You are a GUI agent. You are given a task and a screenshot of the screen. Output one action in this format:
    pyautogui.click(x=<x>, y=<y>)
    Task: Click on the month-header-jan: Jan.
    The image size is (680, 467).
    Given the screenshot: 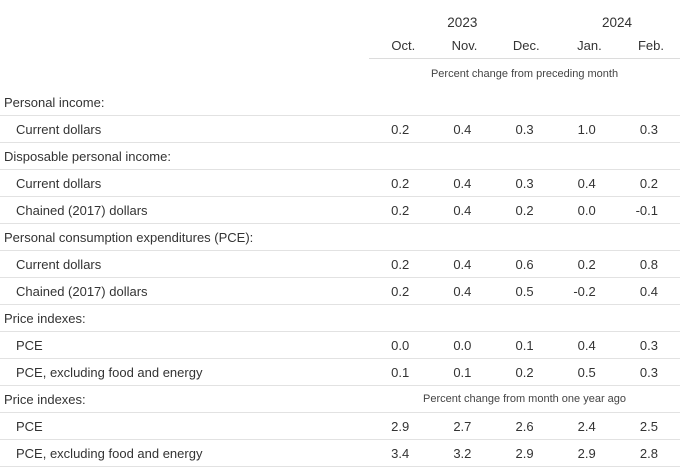 What is the action you would take?
    pyautogui.click(x=589, y=45)
    